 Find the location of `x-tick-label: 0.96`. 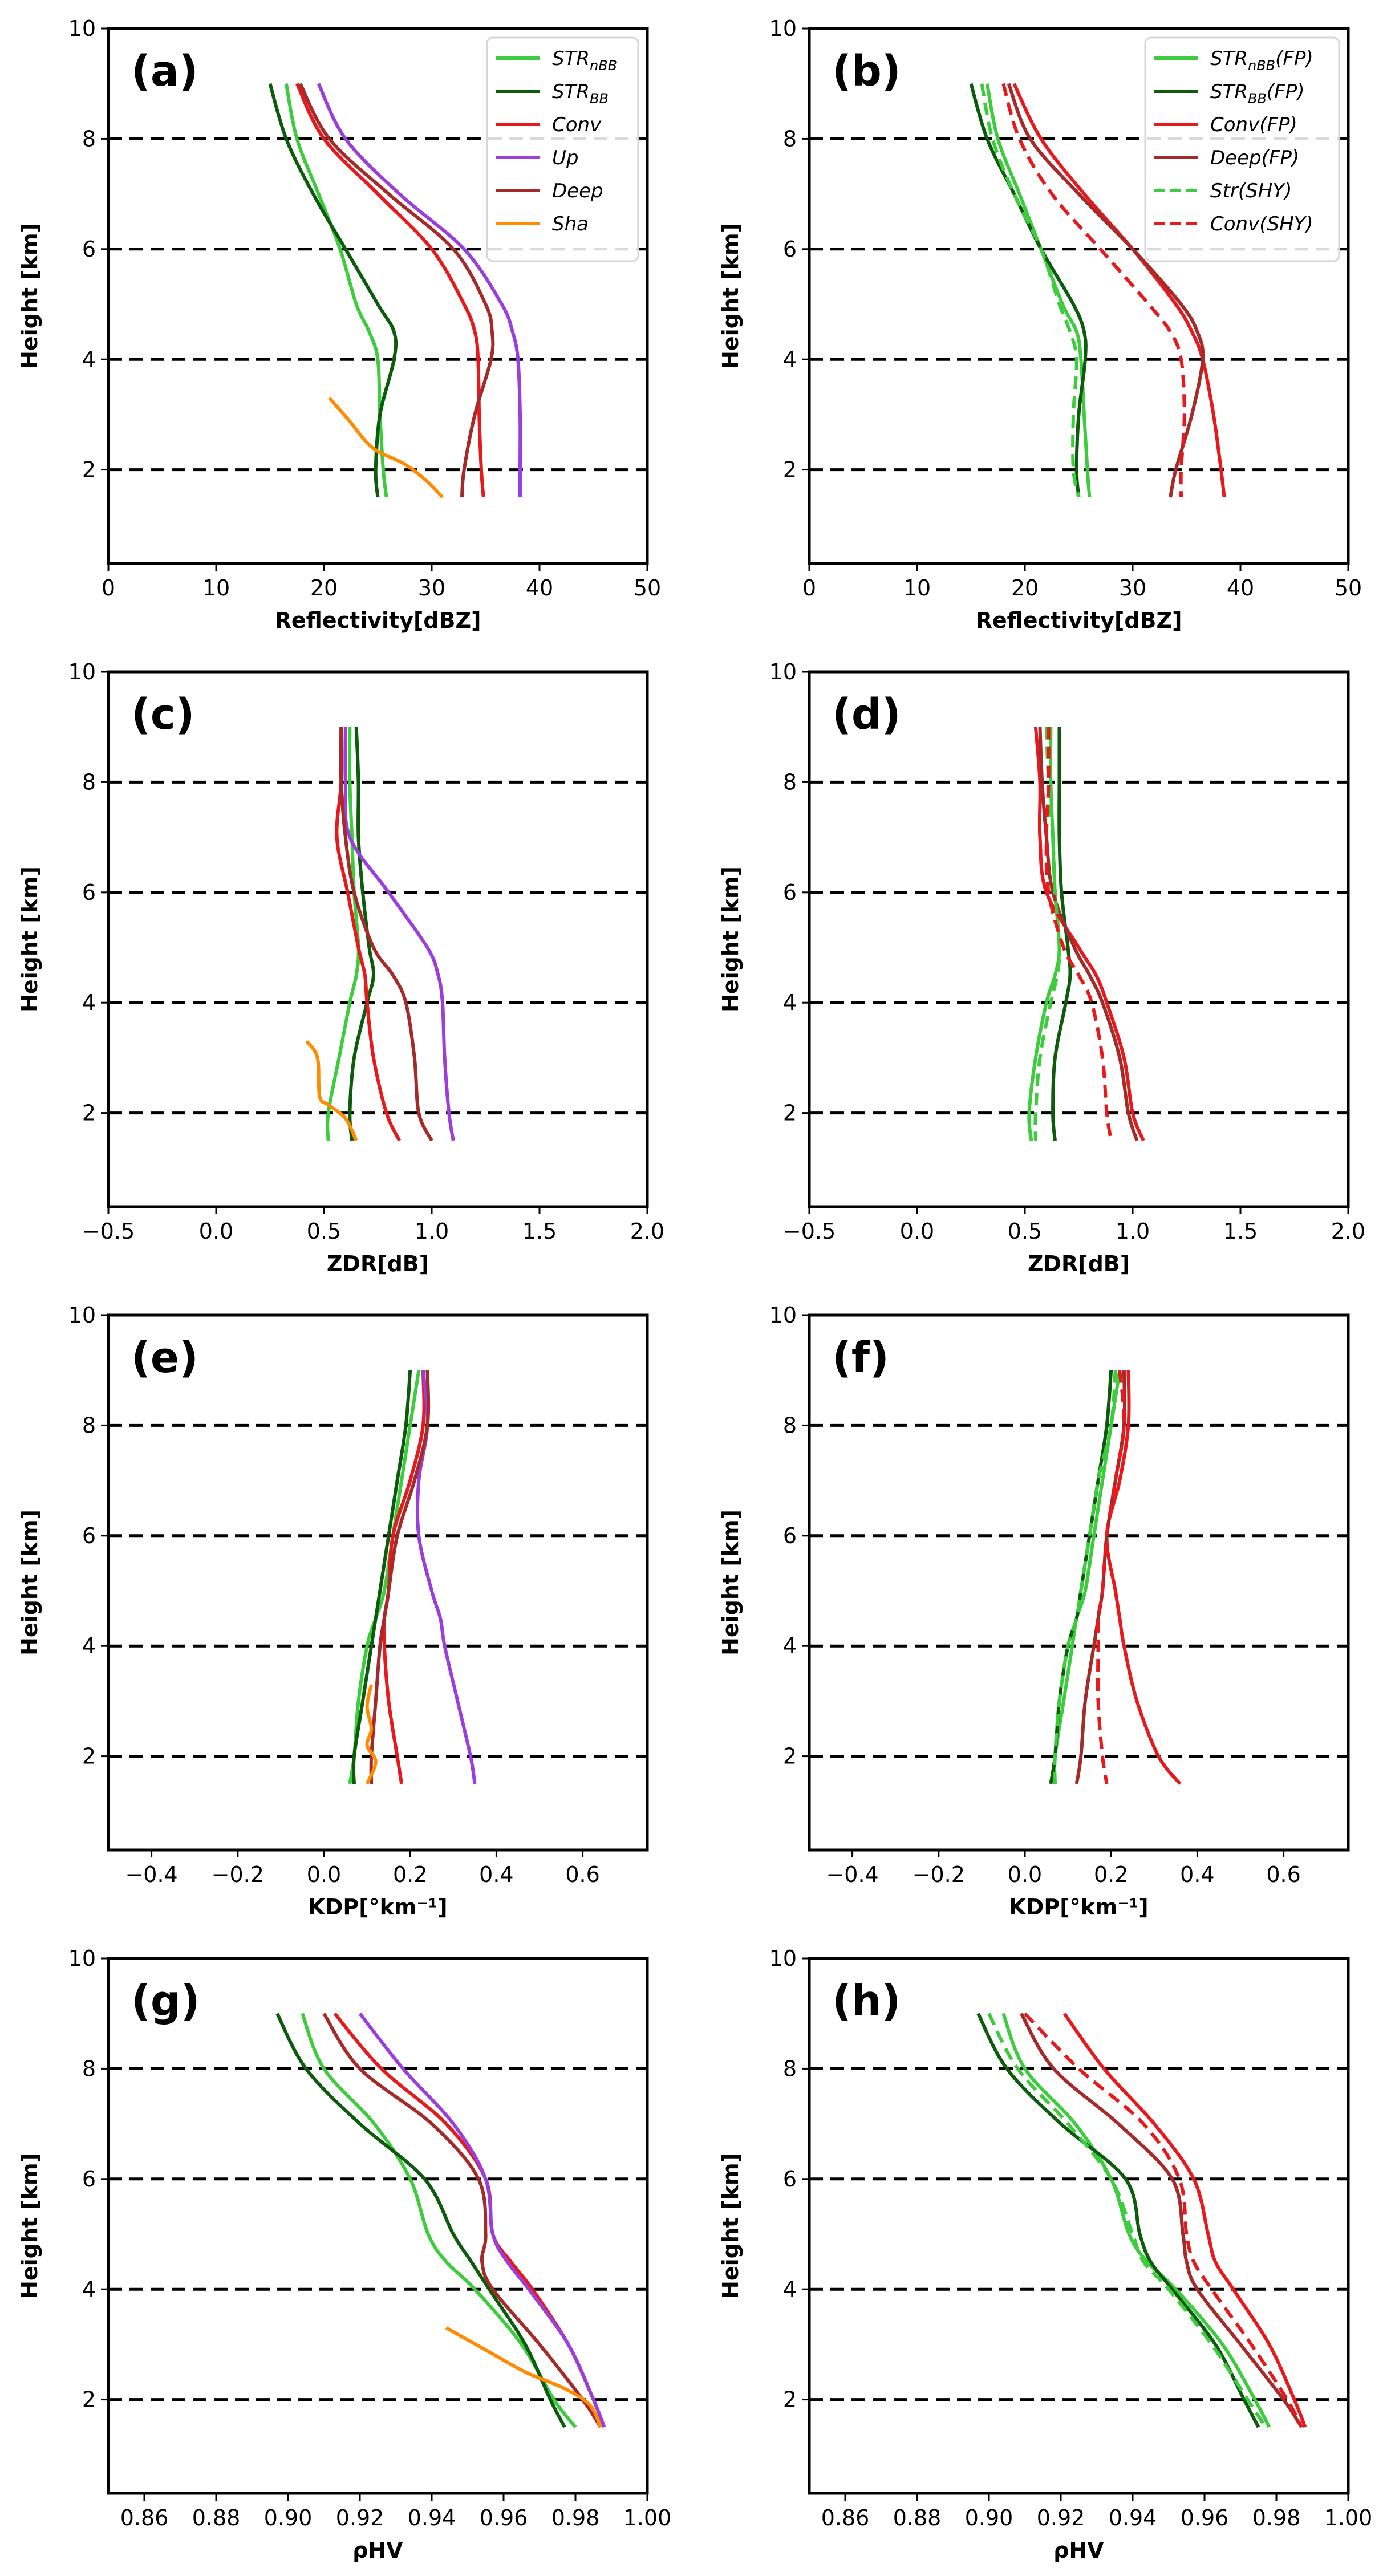

x-tick-label: 0.96 is located at coordinates (1205, 2517).